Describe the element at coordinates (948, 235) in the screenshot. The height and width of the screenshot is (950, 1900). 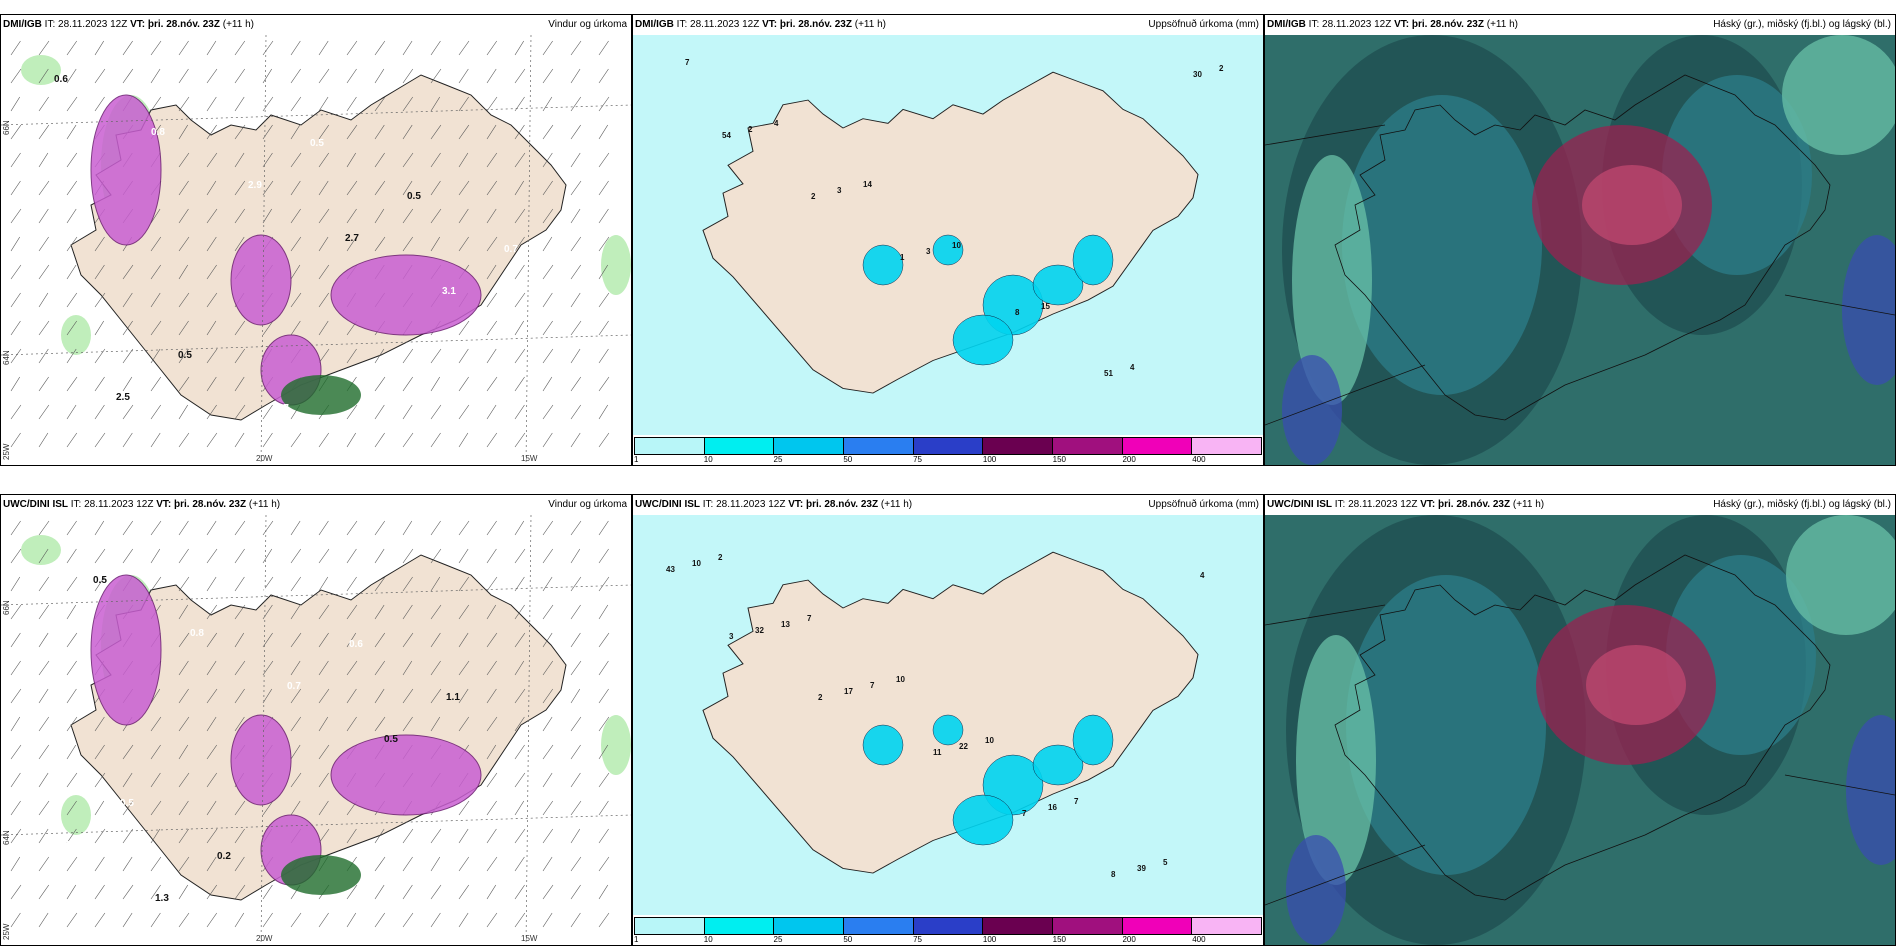
I see `accum-precip-map: 7 4 14 10 15 4 2 2 3 3 8 51 30 54 2 1` at that location.